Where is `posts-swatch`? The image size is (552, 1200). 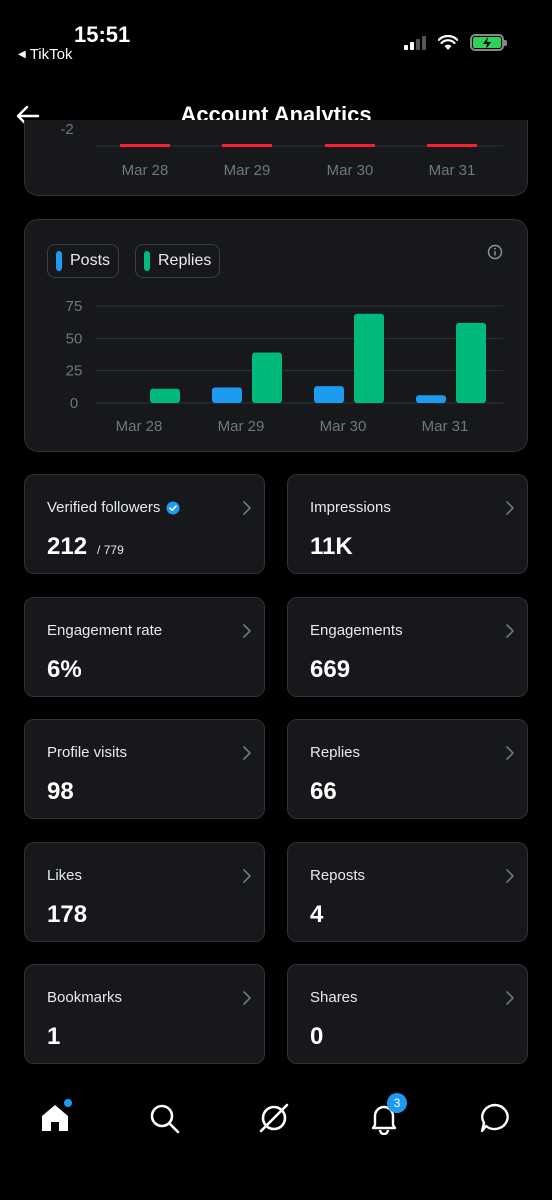
posts-swatch is located at coordinates (59, 261).